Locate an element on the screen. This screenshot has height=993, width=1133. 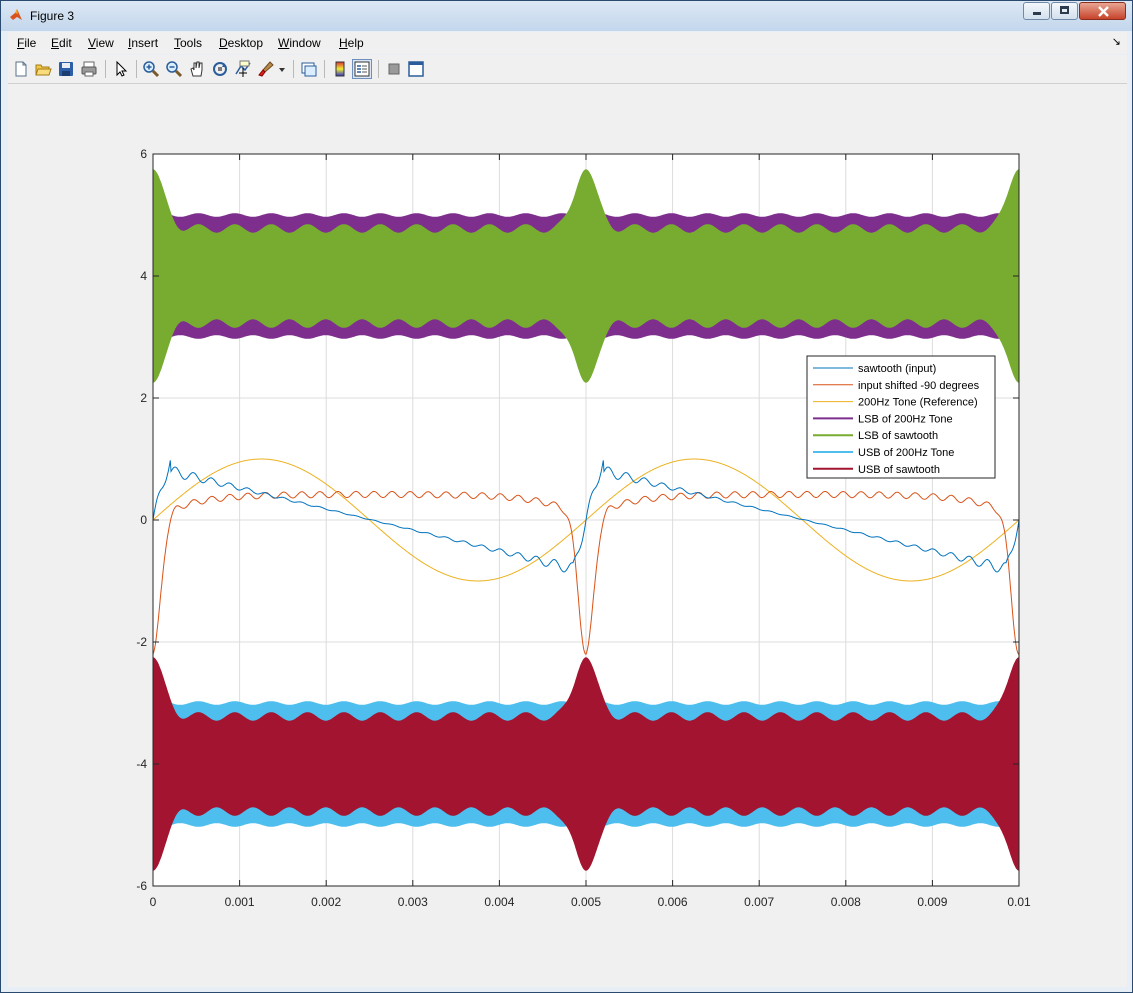
hide-plot-tools-icon is located at coordinates (394, 69).